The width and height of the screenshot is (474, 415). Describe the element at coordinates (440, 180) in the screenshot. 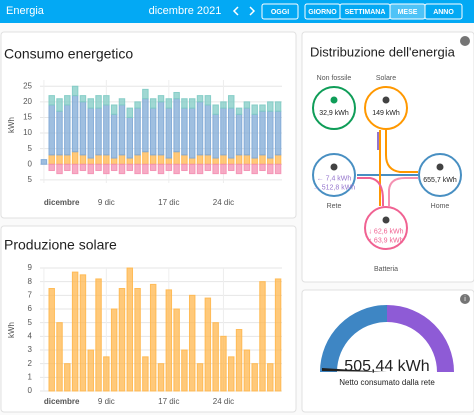

I see `node-value: 655,7 kWh` at that location.